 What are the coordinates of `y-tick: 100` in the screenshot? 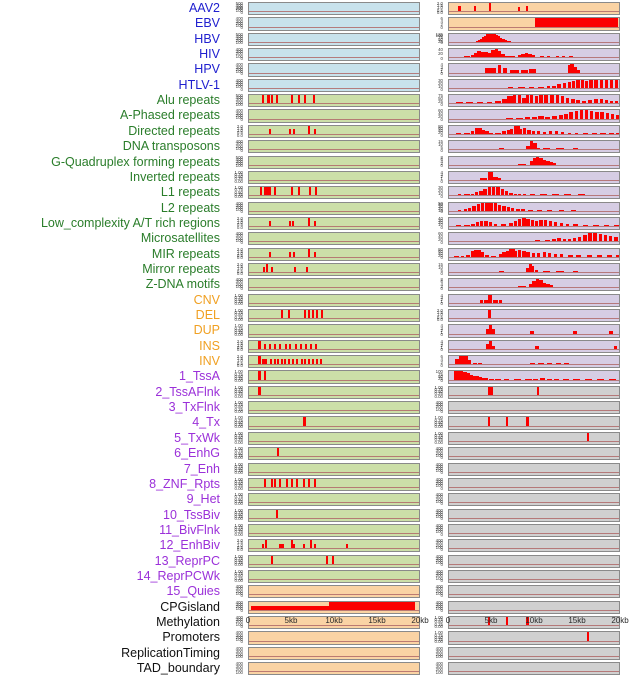 It's located at (439, 532).